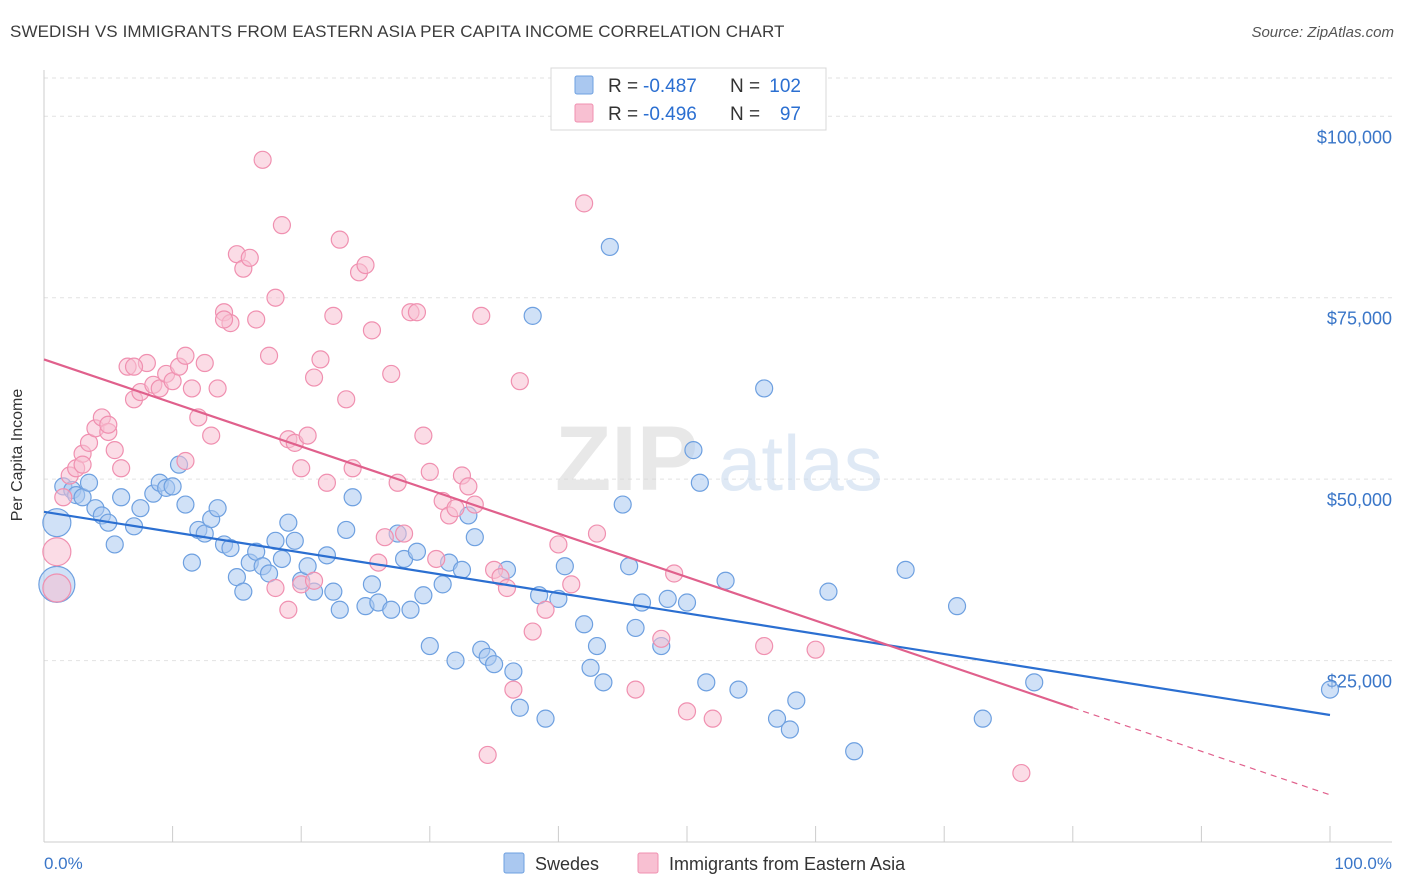 The image size is (1406, 892). I want to click on legend-label-swedes: Swedes, so click(567, 864).